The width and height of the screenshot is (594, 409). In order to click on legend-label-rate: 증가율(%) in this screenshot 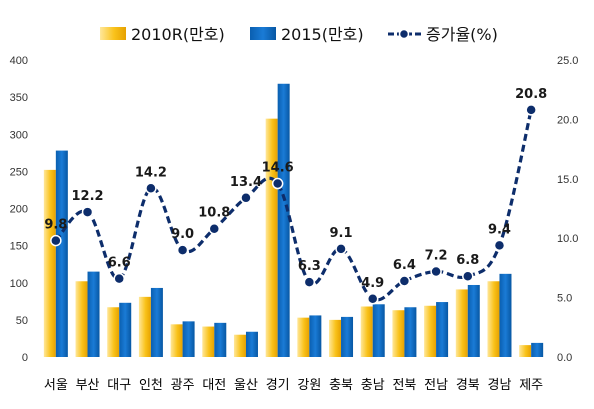, I will do `click(462, 34)`.